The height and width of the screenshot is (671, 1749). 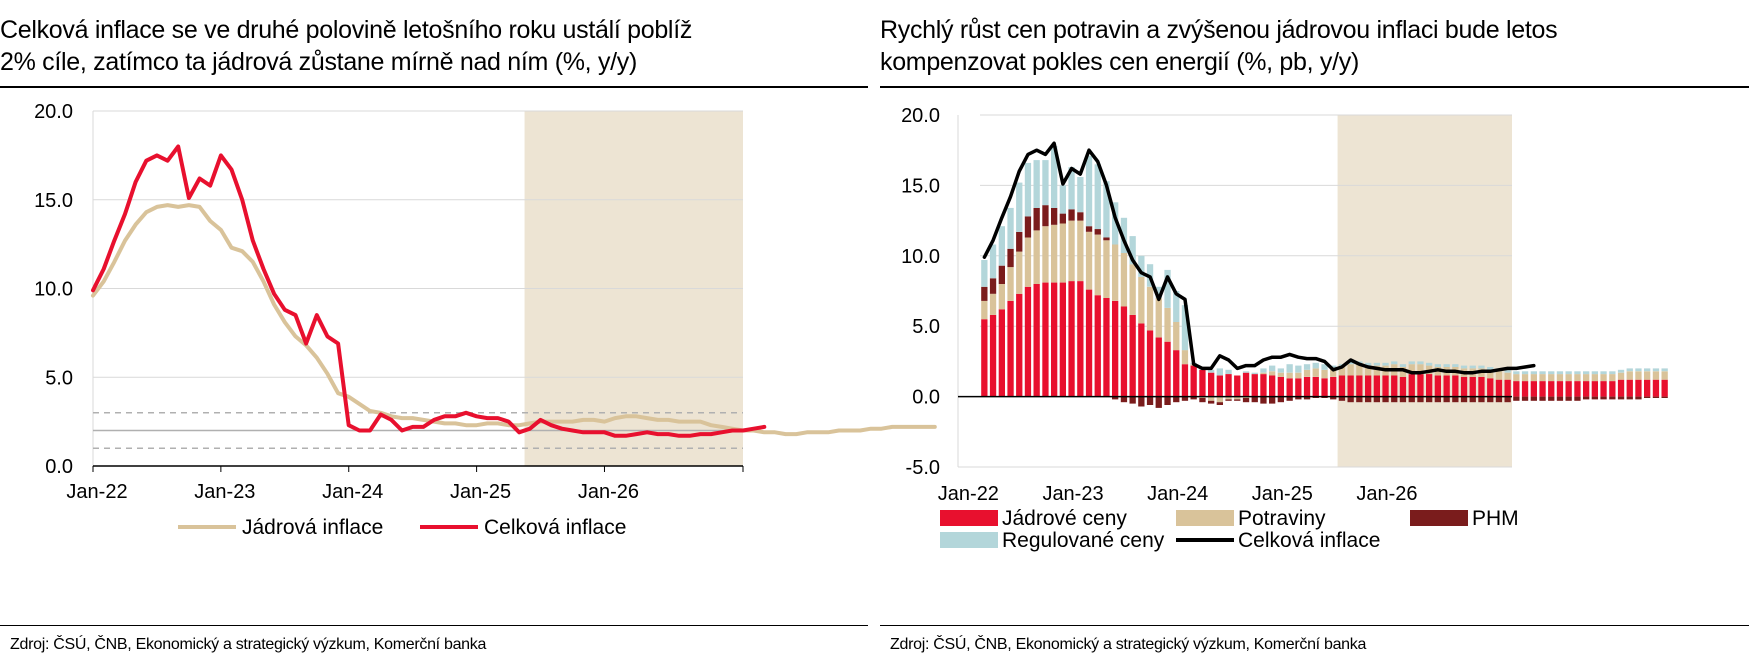 What do you see at coordinates (53, 112) in the screenshot?
I see `y-tick-label: 20.0` at bounding box center [53, 112].